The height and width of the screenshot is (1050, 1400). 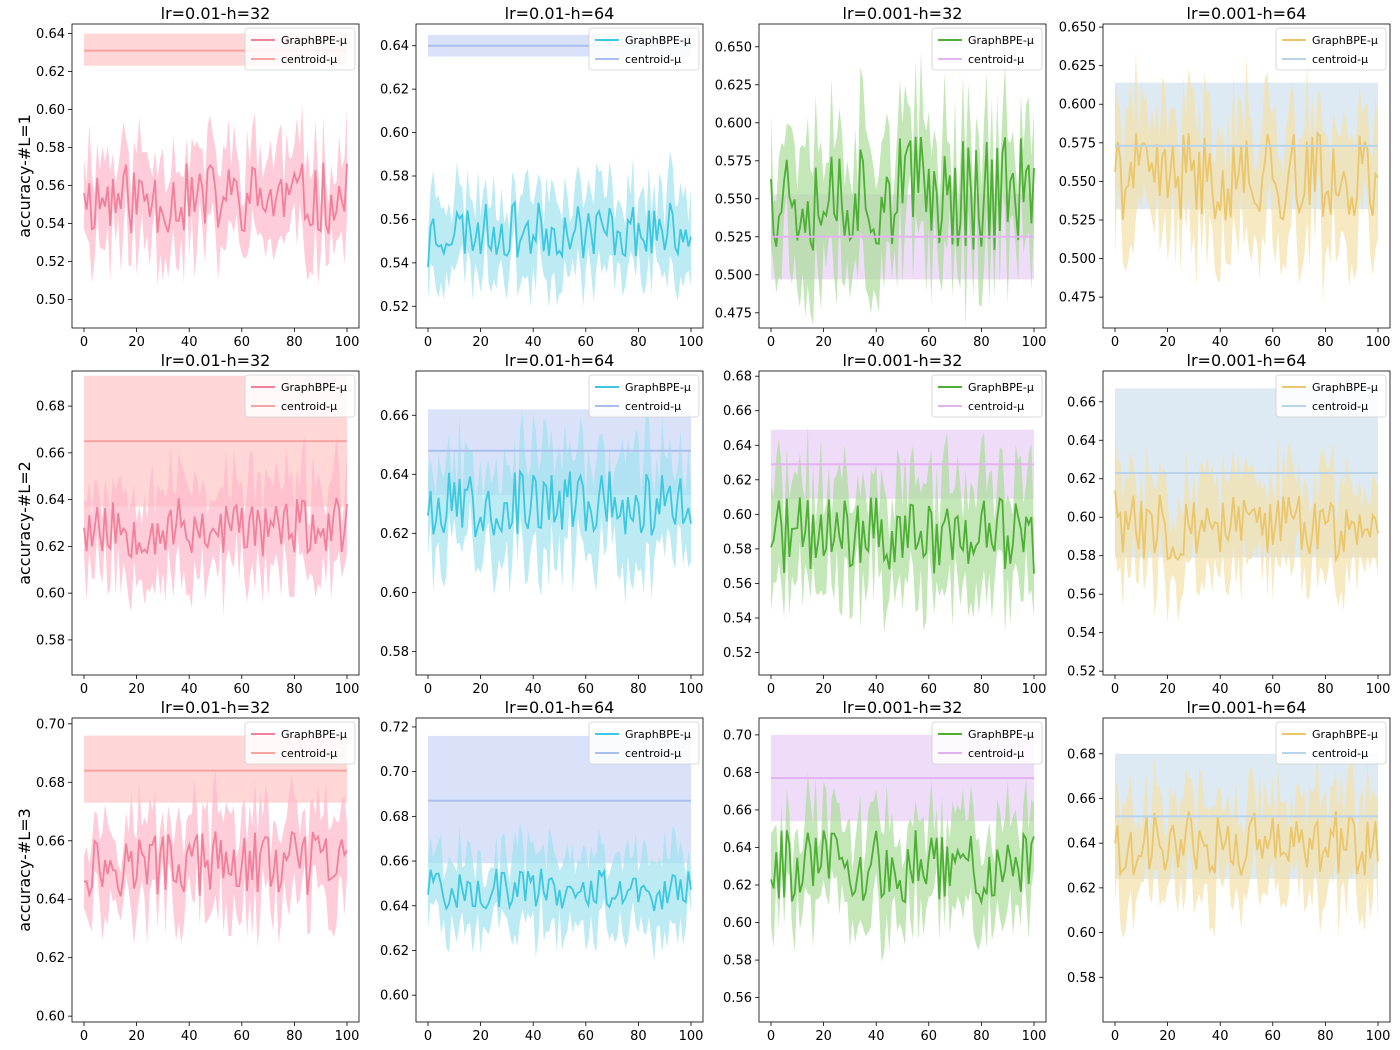 What do you see at coordinates (1077, 220) in the screenshot?
I see `y-tick-label: 0.525` at bounding box center [1077, 220].